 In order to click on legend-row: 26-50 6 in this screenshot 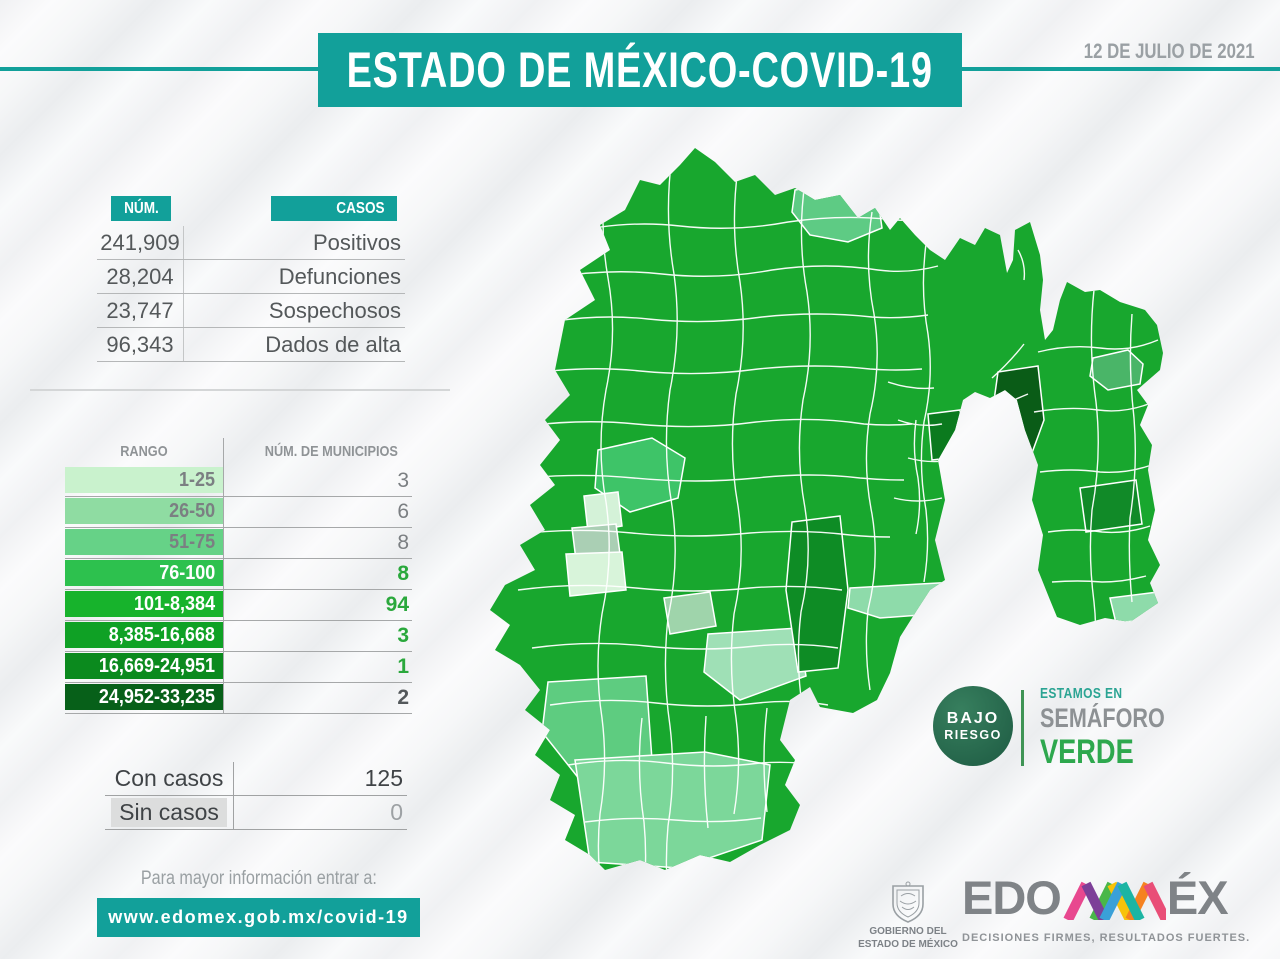, I will do `click(238, 512)`.